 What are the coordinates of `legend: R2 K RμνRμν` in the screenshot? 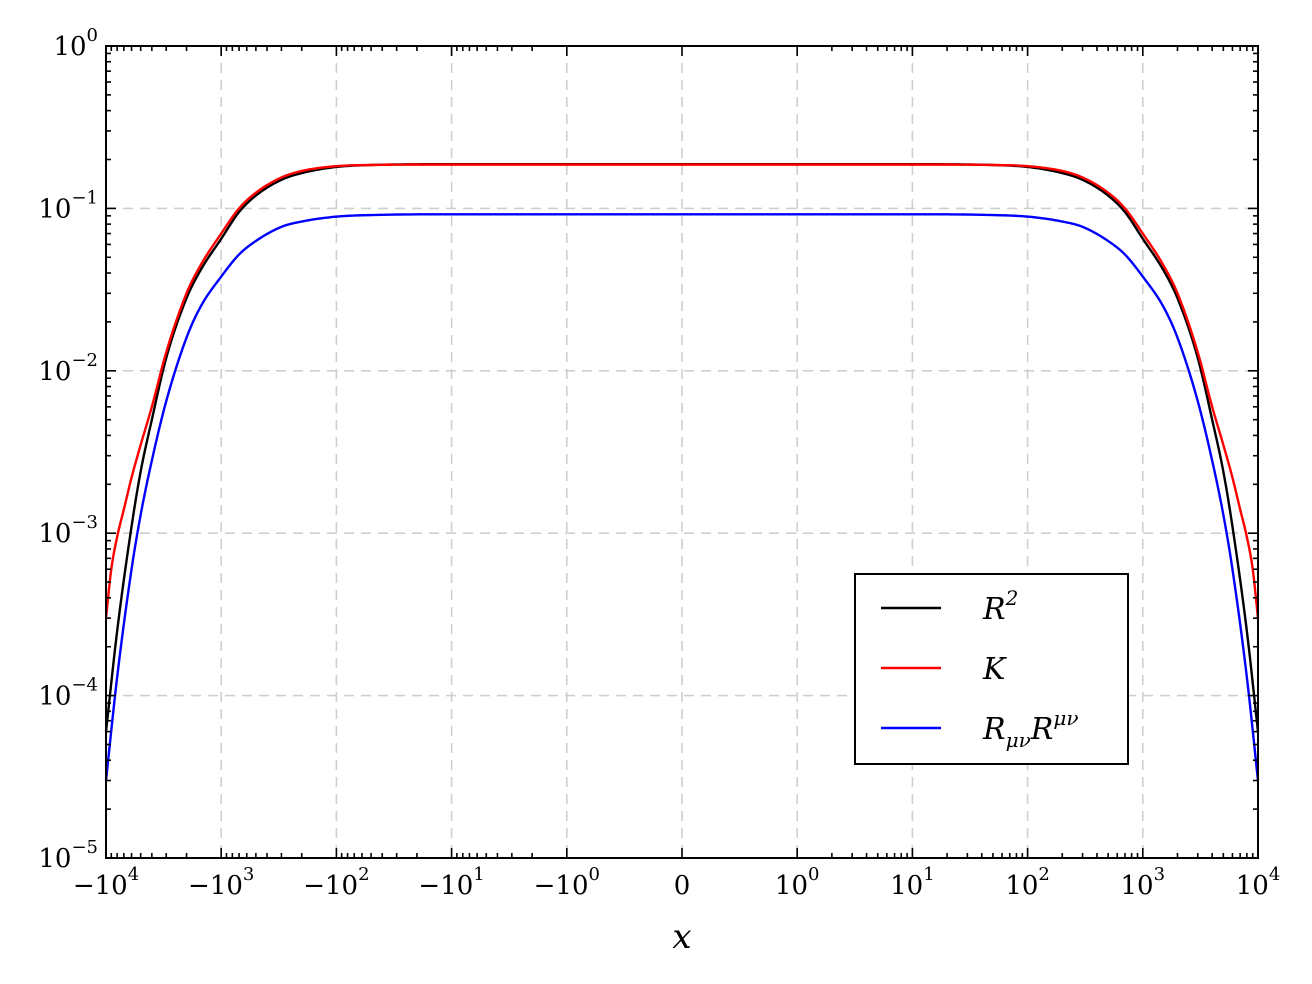 It's located at (991, 669).